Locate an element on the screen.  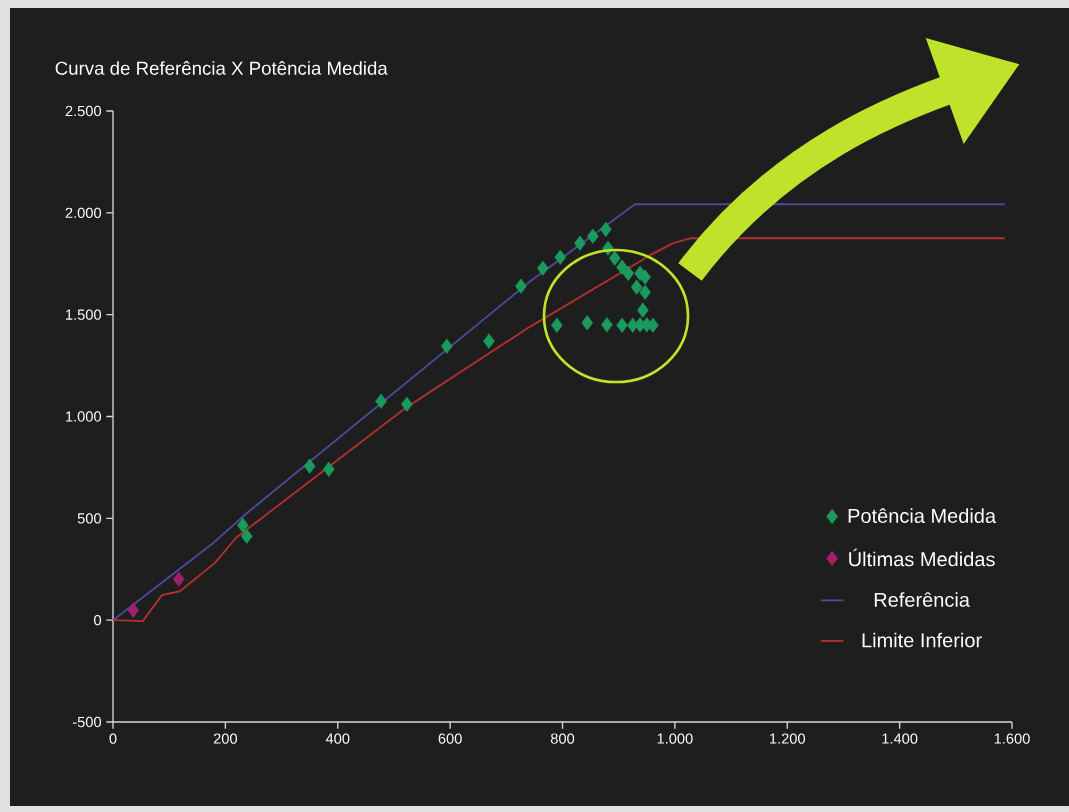
y-tick-label: 500 is located at coordinates (89, 518).